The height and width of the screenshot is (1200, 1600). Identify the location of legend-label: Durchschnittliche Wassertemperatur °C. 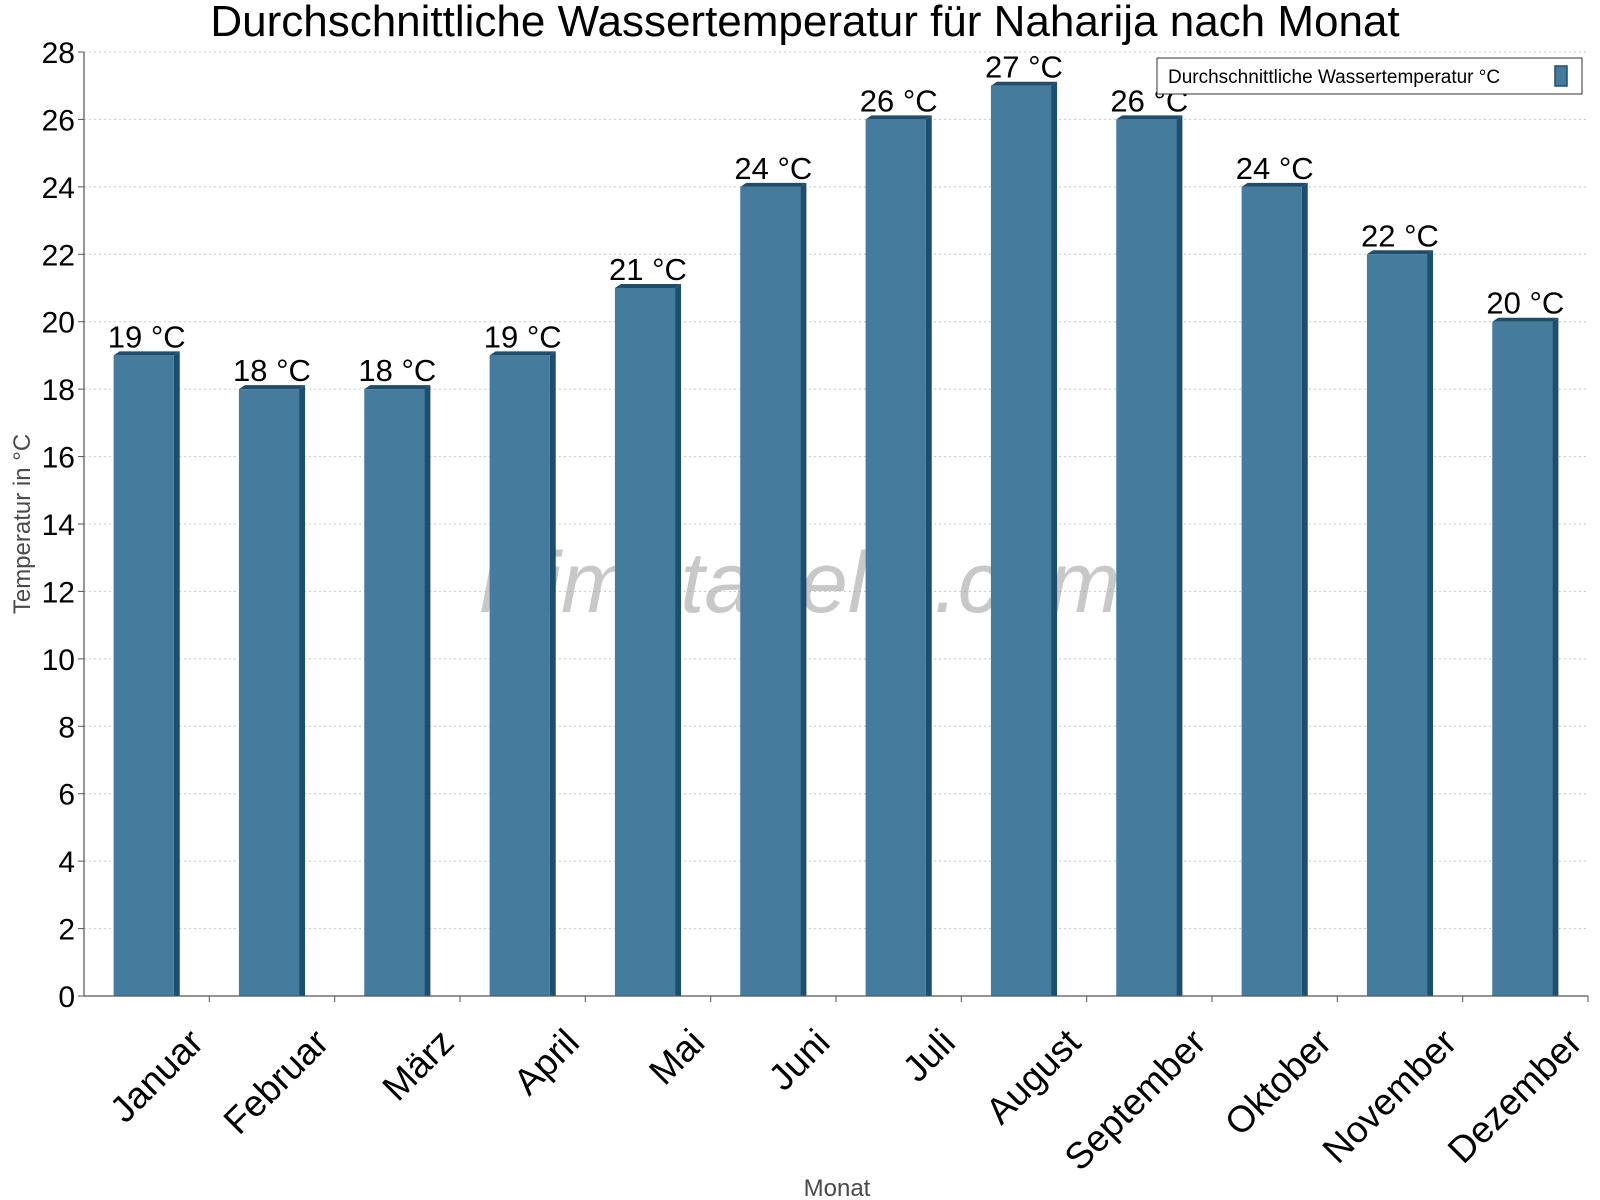
(1334, 77).